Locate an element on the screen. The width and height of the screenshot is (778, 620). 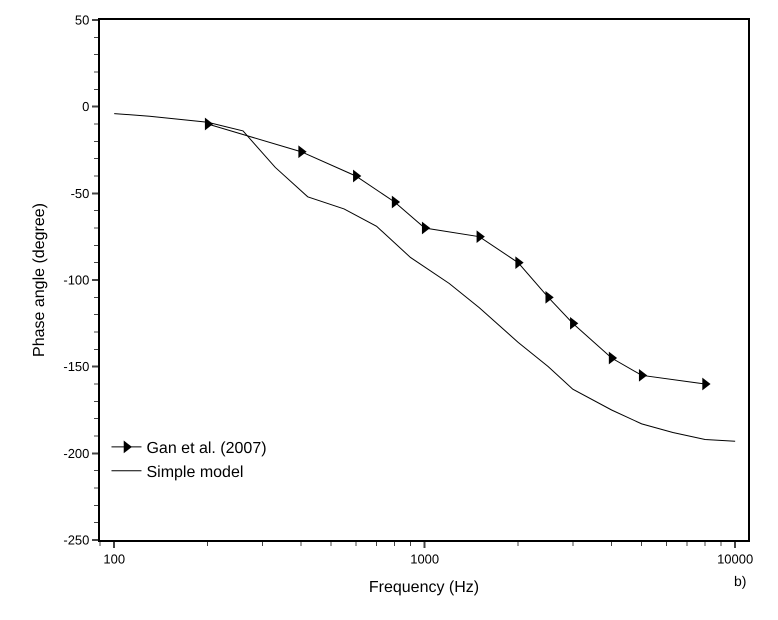
y-tick-label: -200 is located at coordinates (76, 453).